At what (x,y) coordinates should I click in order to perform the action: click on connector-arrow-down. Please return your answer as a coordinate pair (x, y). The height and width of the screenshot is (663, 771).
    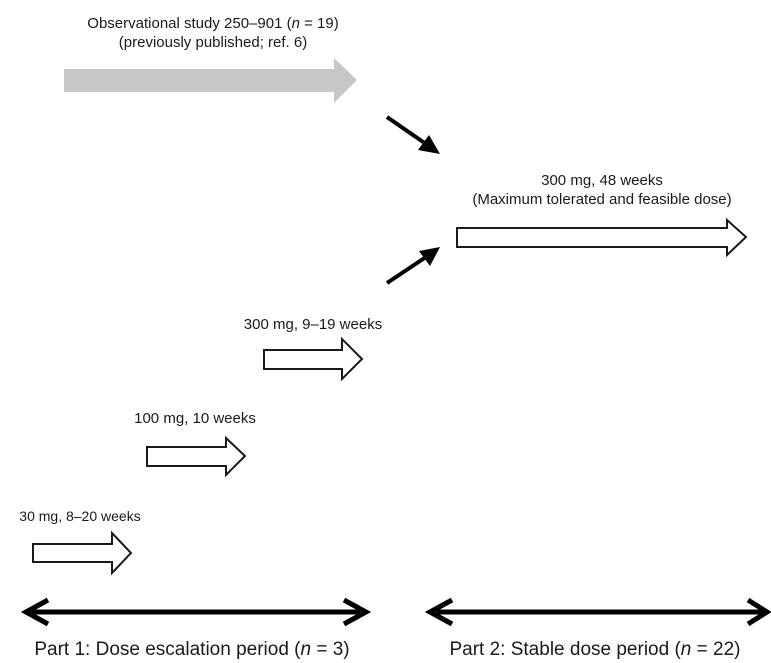
    Looking at the image, I should click on (412, 134).